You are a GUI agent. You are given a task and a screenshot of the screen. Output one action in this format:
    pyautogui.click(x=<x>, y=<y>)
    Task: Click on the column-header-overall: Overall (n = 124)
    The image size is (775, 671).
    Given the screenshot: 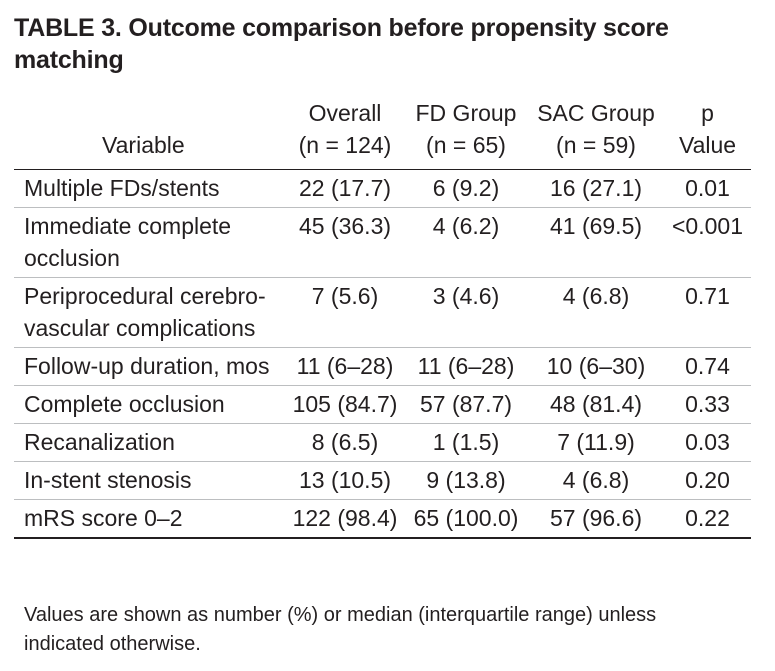 What is the action you would take?
    pyautogui.click(x=345, y=130)
    